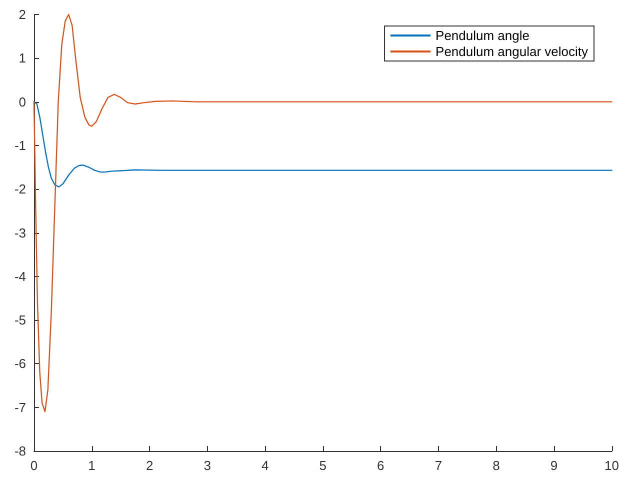 This screenshot has height=483, width=630. I want to click on x-tick-label: 6, so click(380, 465).